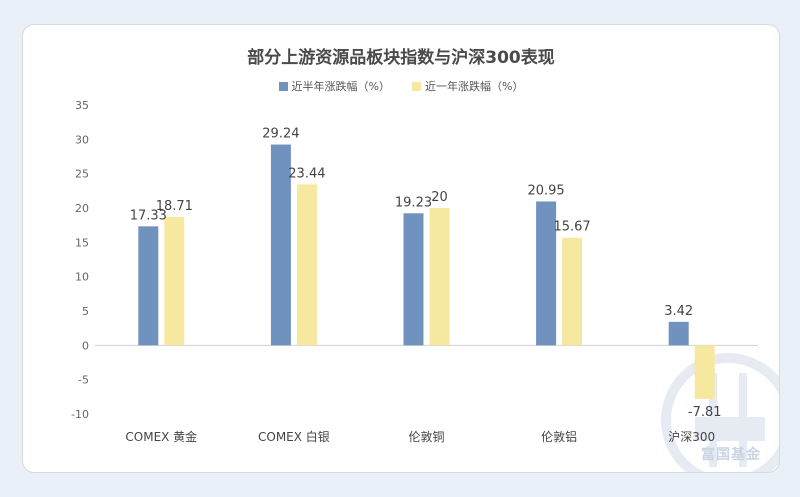 This screenshot has height=497, width=800. Describe the element at coordinates (705, 412) in the screenshot. I see `data-label: -7.81` at that location.